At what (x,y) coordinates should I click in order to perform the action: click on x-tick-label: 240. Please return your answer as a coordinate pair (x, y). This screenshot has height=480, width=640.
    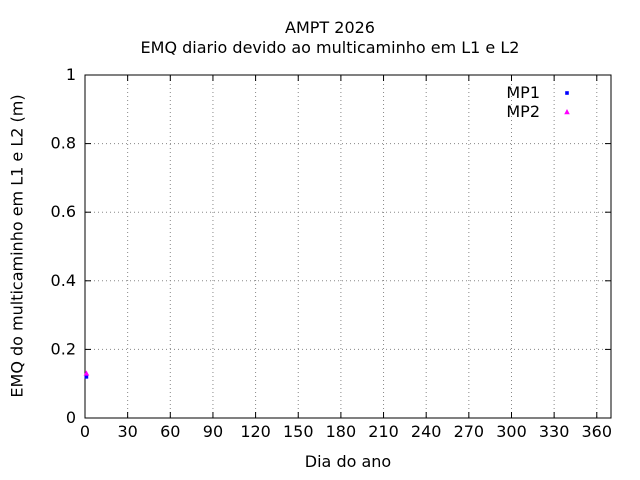
    Looking at the image, I should click on (426, 431).